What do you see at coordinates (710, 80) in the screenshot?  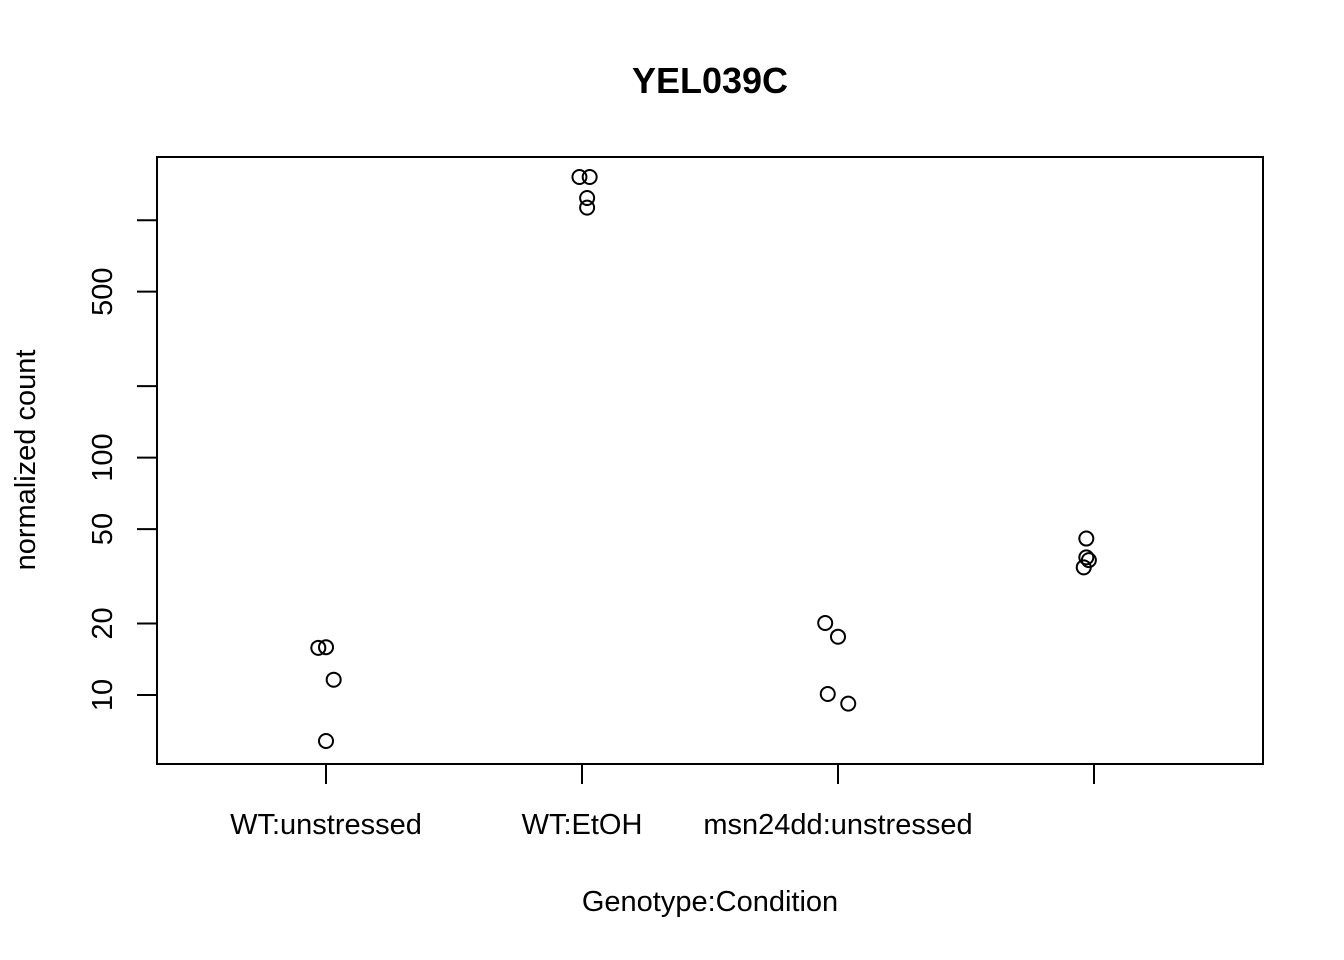 I see `chart-title: YEL039C` at bounding box center [710, 80].